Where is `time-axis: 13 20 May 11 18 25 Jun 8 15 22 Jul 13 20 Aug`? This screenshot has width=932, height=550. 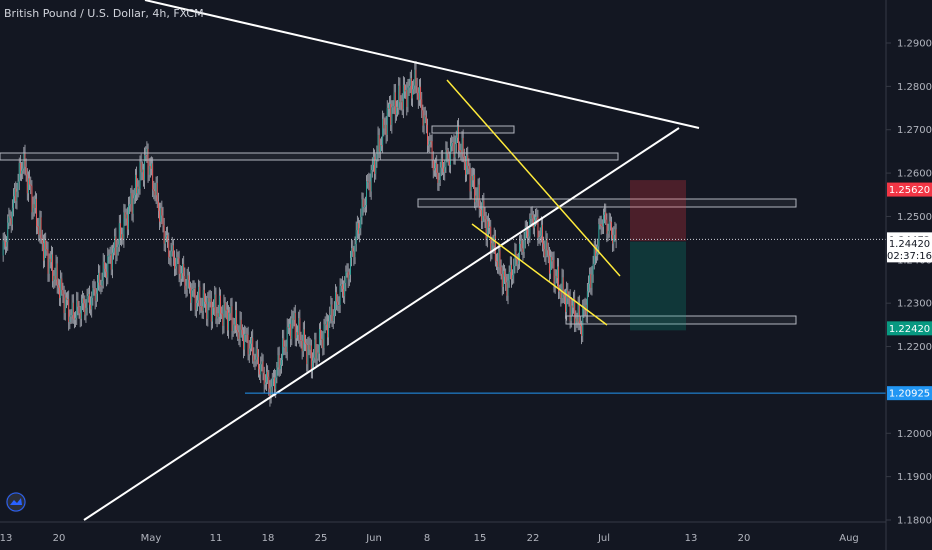 time-axis: 13 20 May 11 18 25 Jun 8 15 22 Jul 13 20 Aug is located at coordinates (429, 538).